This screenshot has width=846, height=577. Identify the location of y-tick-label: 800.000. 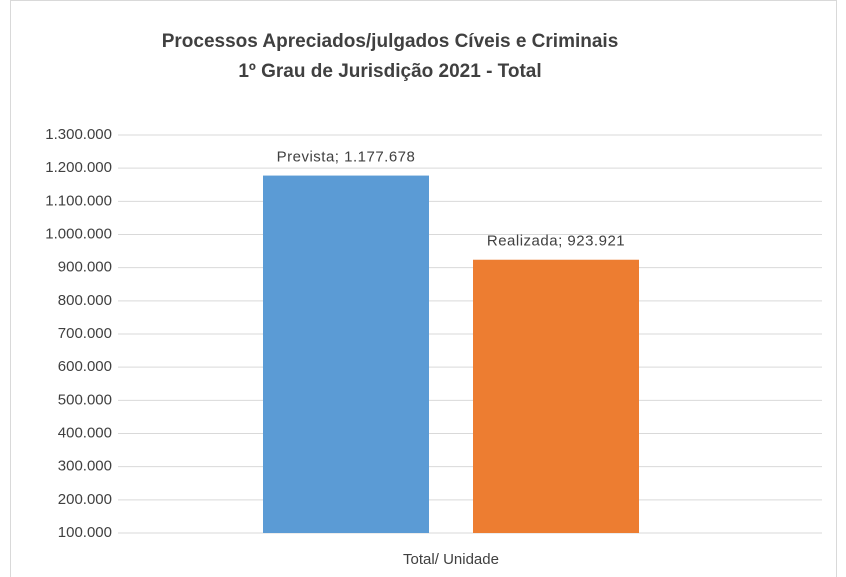
(85, 300).